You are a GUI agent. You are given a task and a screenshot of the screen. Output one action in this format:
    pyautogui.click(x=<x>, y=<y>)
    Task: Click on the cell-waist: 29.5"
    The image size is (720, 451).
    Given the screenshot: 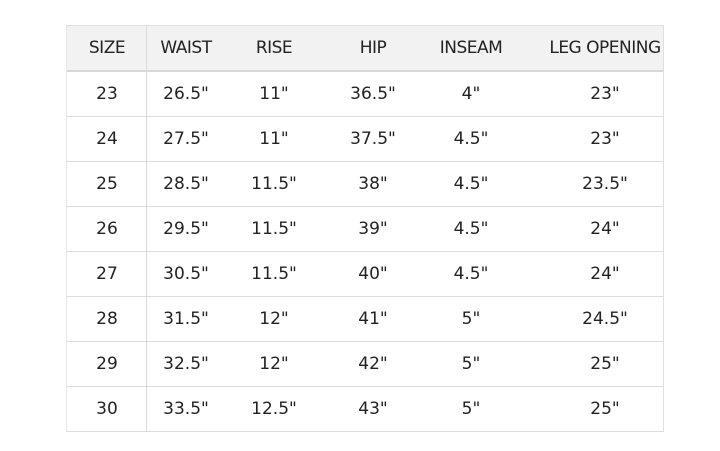 What is the action you would take?
    pyautogui.click(x=186, y=229)
    